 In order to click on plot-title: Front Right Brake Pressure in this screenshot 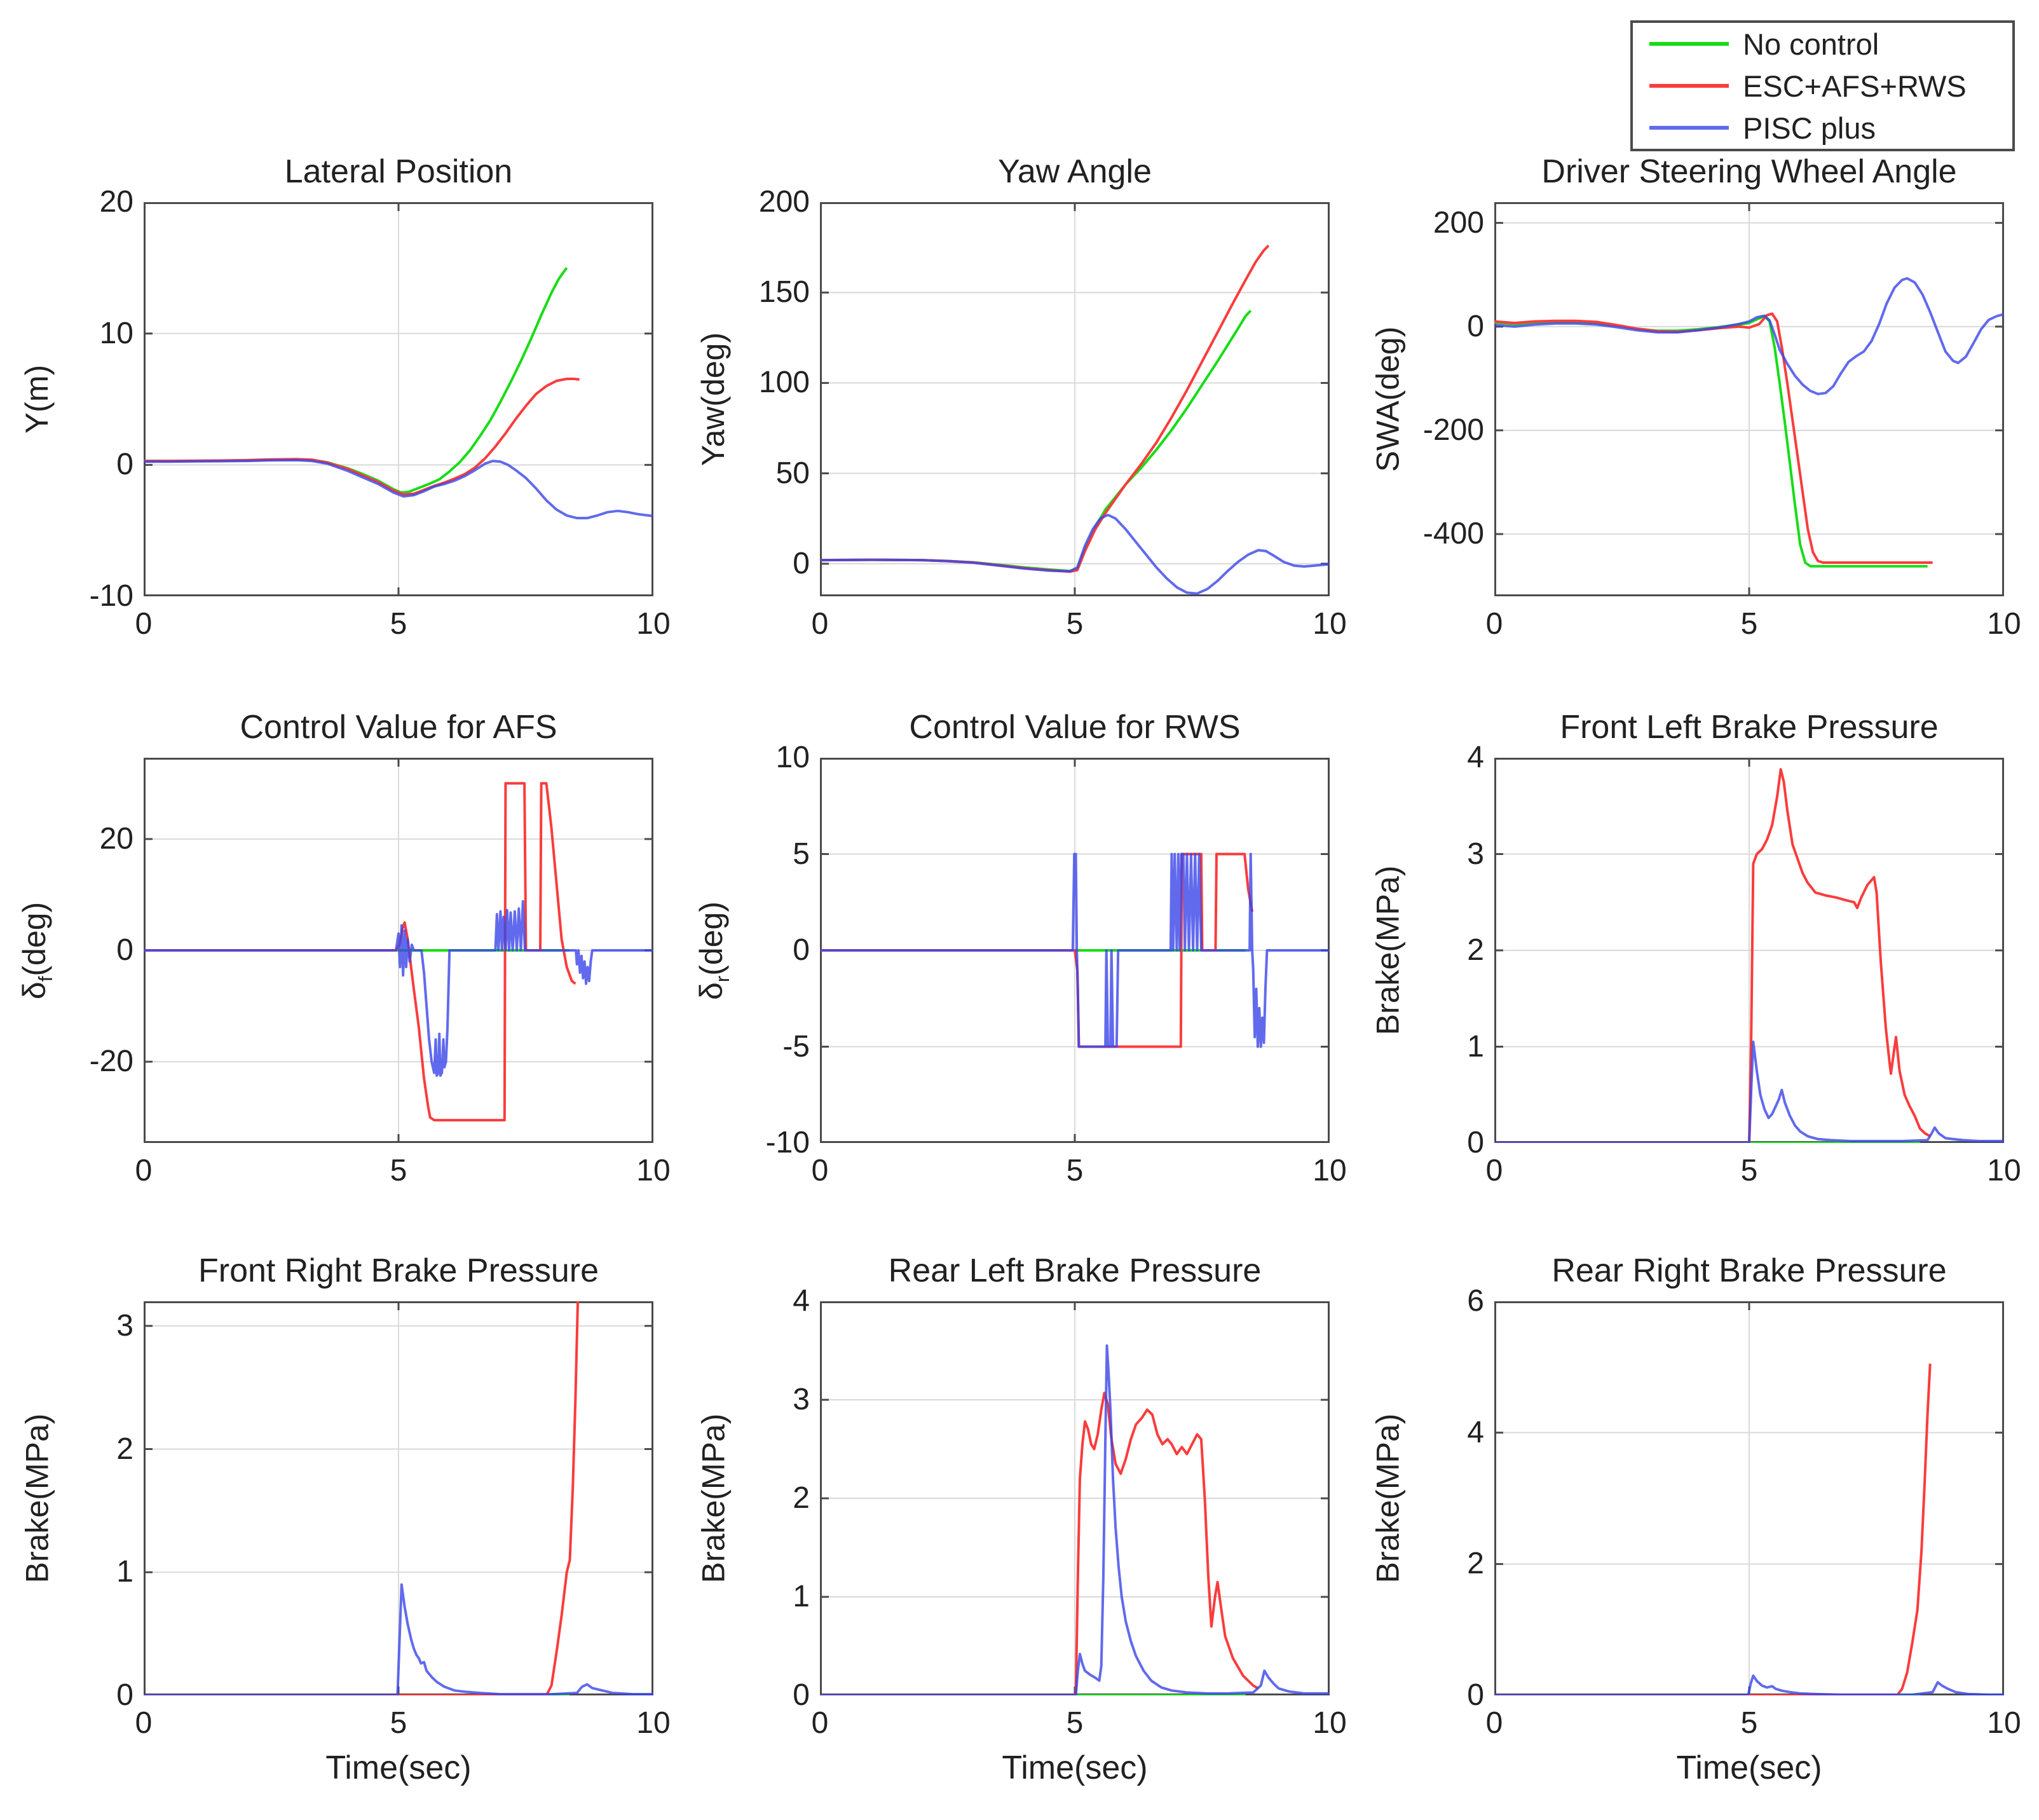, I will do `click(398, 1270)`.